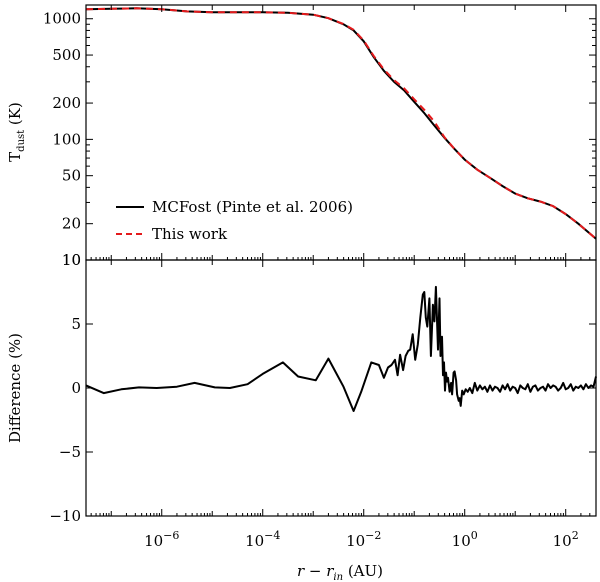  I want to click on x-tick-label: 10⁻⁴, so click(262, 539).